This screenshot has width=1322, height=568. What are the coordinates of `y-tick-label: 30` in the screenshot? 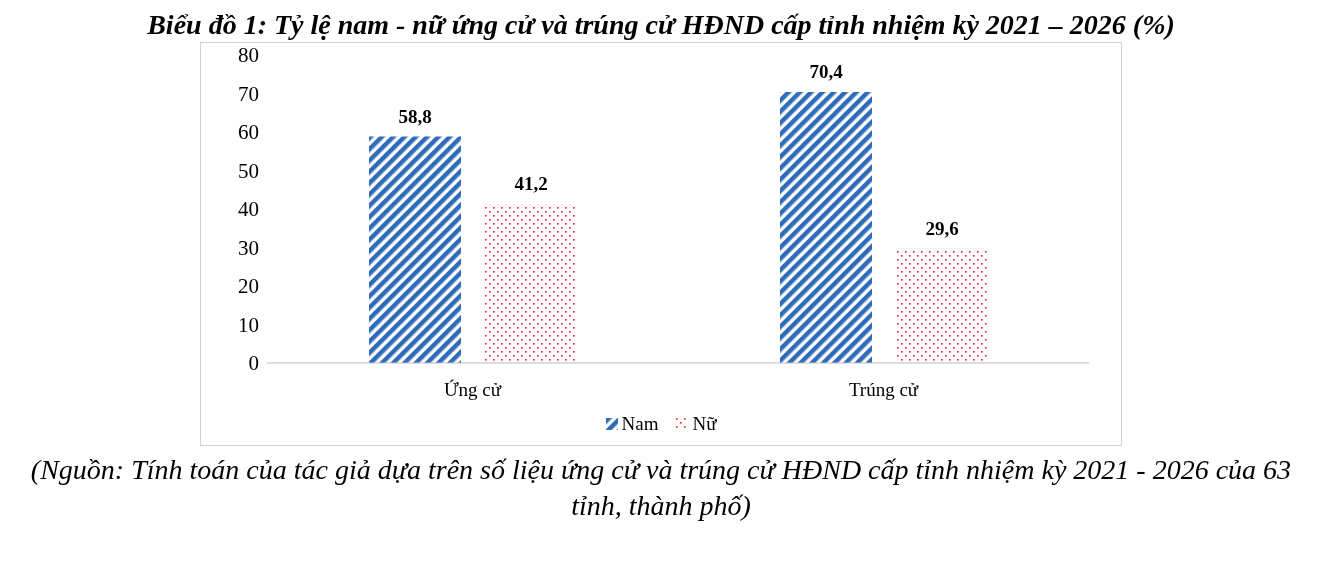 It's located at (248, 247).